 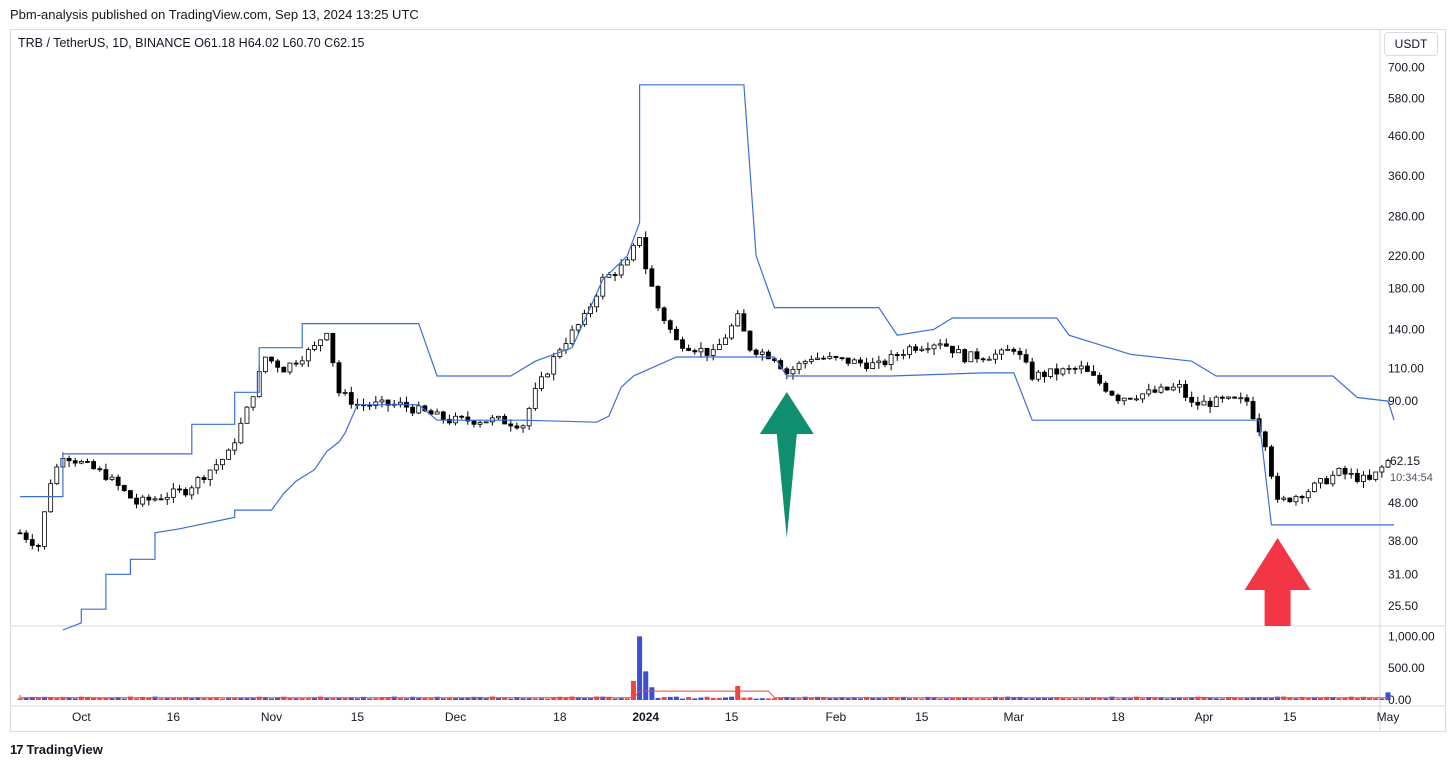 What do you see at coordinates (1406, 136) in the screenshot?
I see `price-tick-label: 460.00` at bounding box center [1406, 136].